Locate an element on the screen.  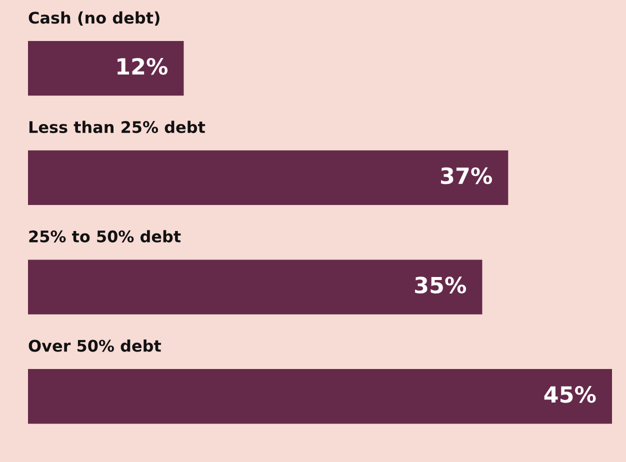
data-label: 37% is located at coordinates (466, 175).